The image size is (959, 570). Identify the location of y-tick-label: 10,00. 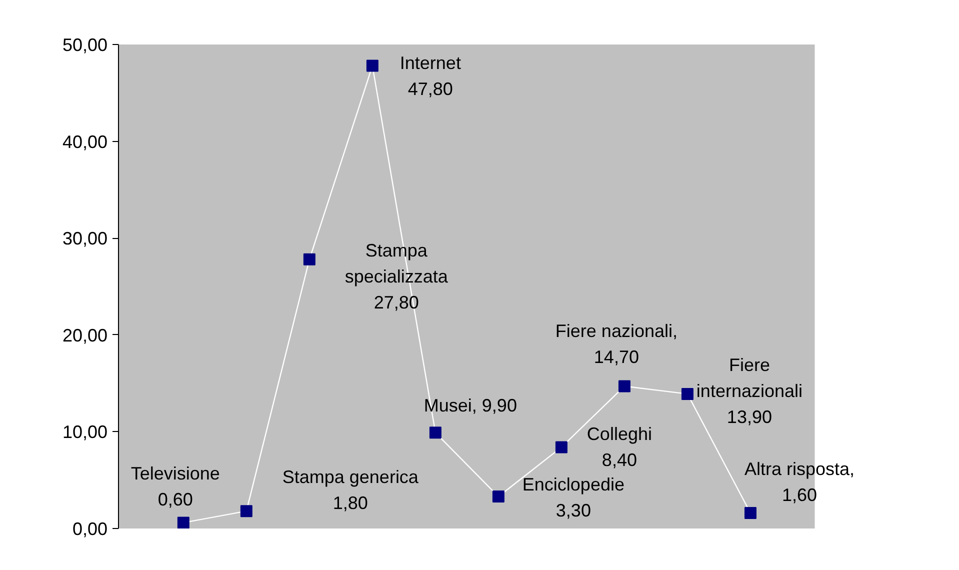
(85, 432).